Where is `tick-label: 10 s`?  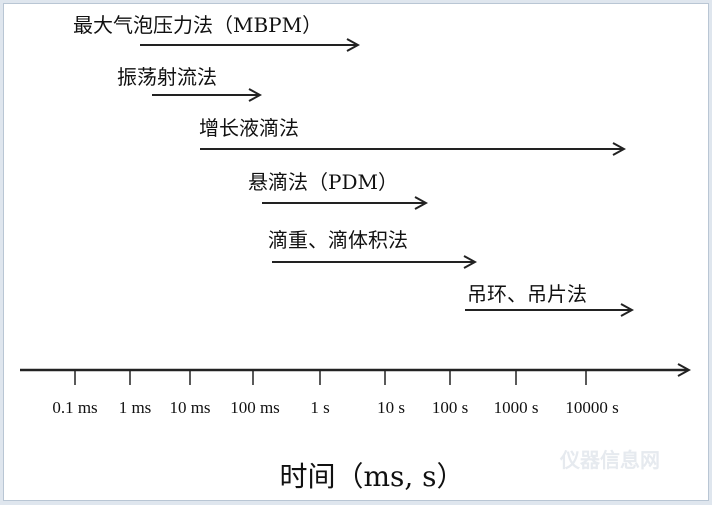 tick-label: 10 s is located at coordinates (391, 407).